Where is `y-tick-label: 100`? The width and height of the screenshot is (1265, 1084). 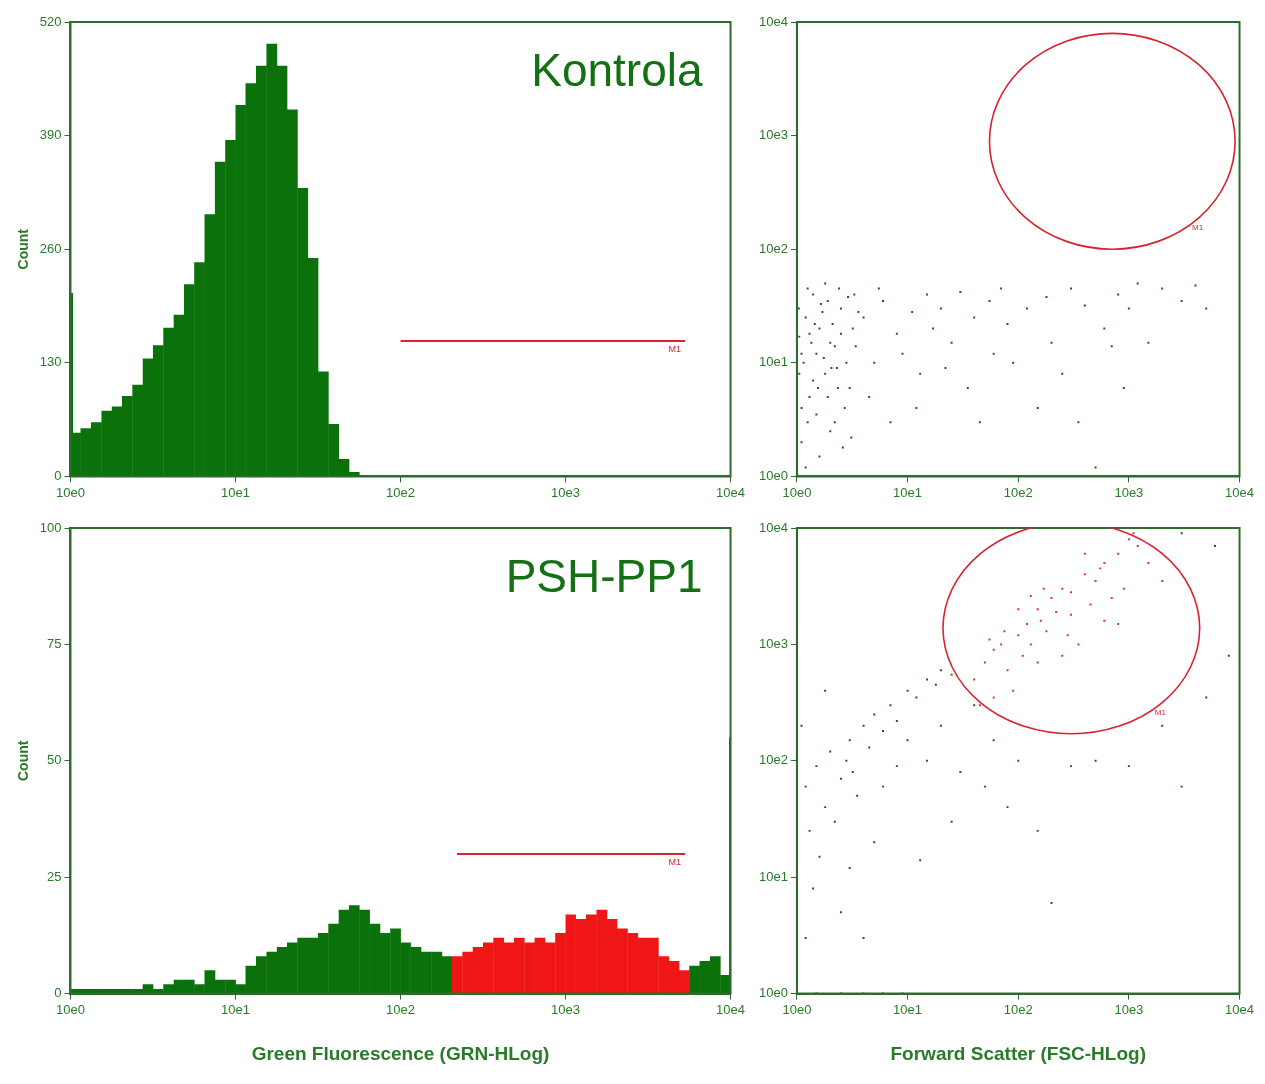 y-tick-label: 100 is located at coordinates (50, 527).